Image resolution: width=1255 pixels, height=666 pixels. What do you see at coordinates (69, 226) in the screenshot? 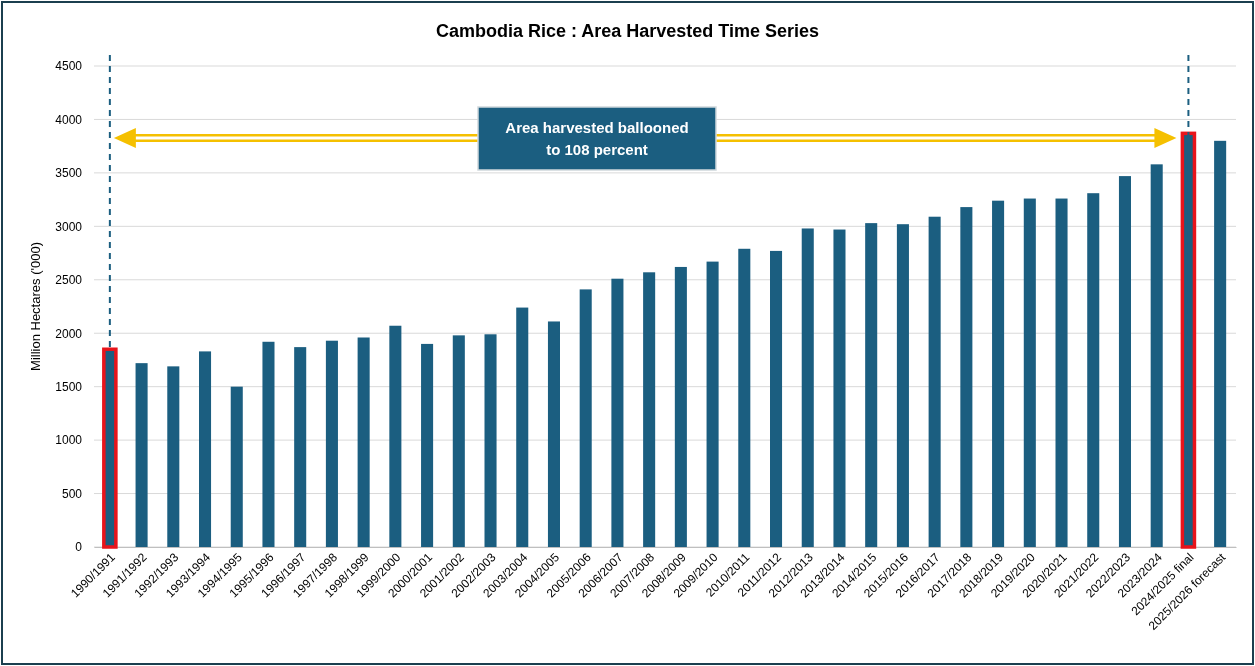
I see `y-tick-label: 3000` at bounding box center [69, 226].